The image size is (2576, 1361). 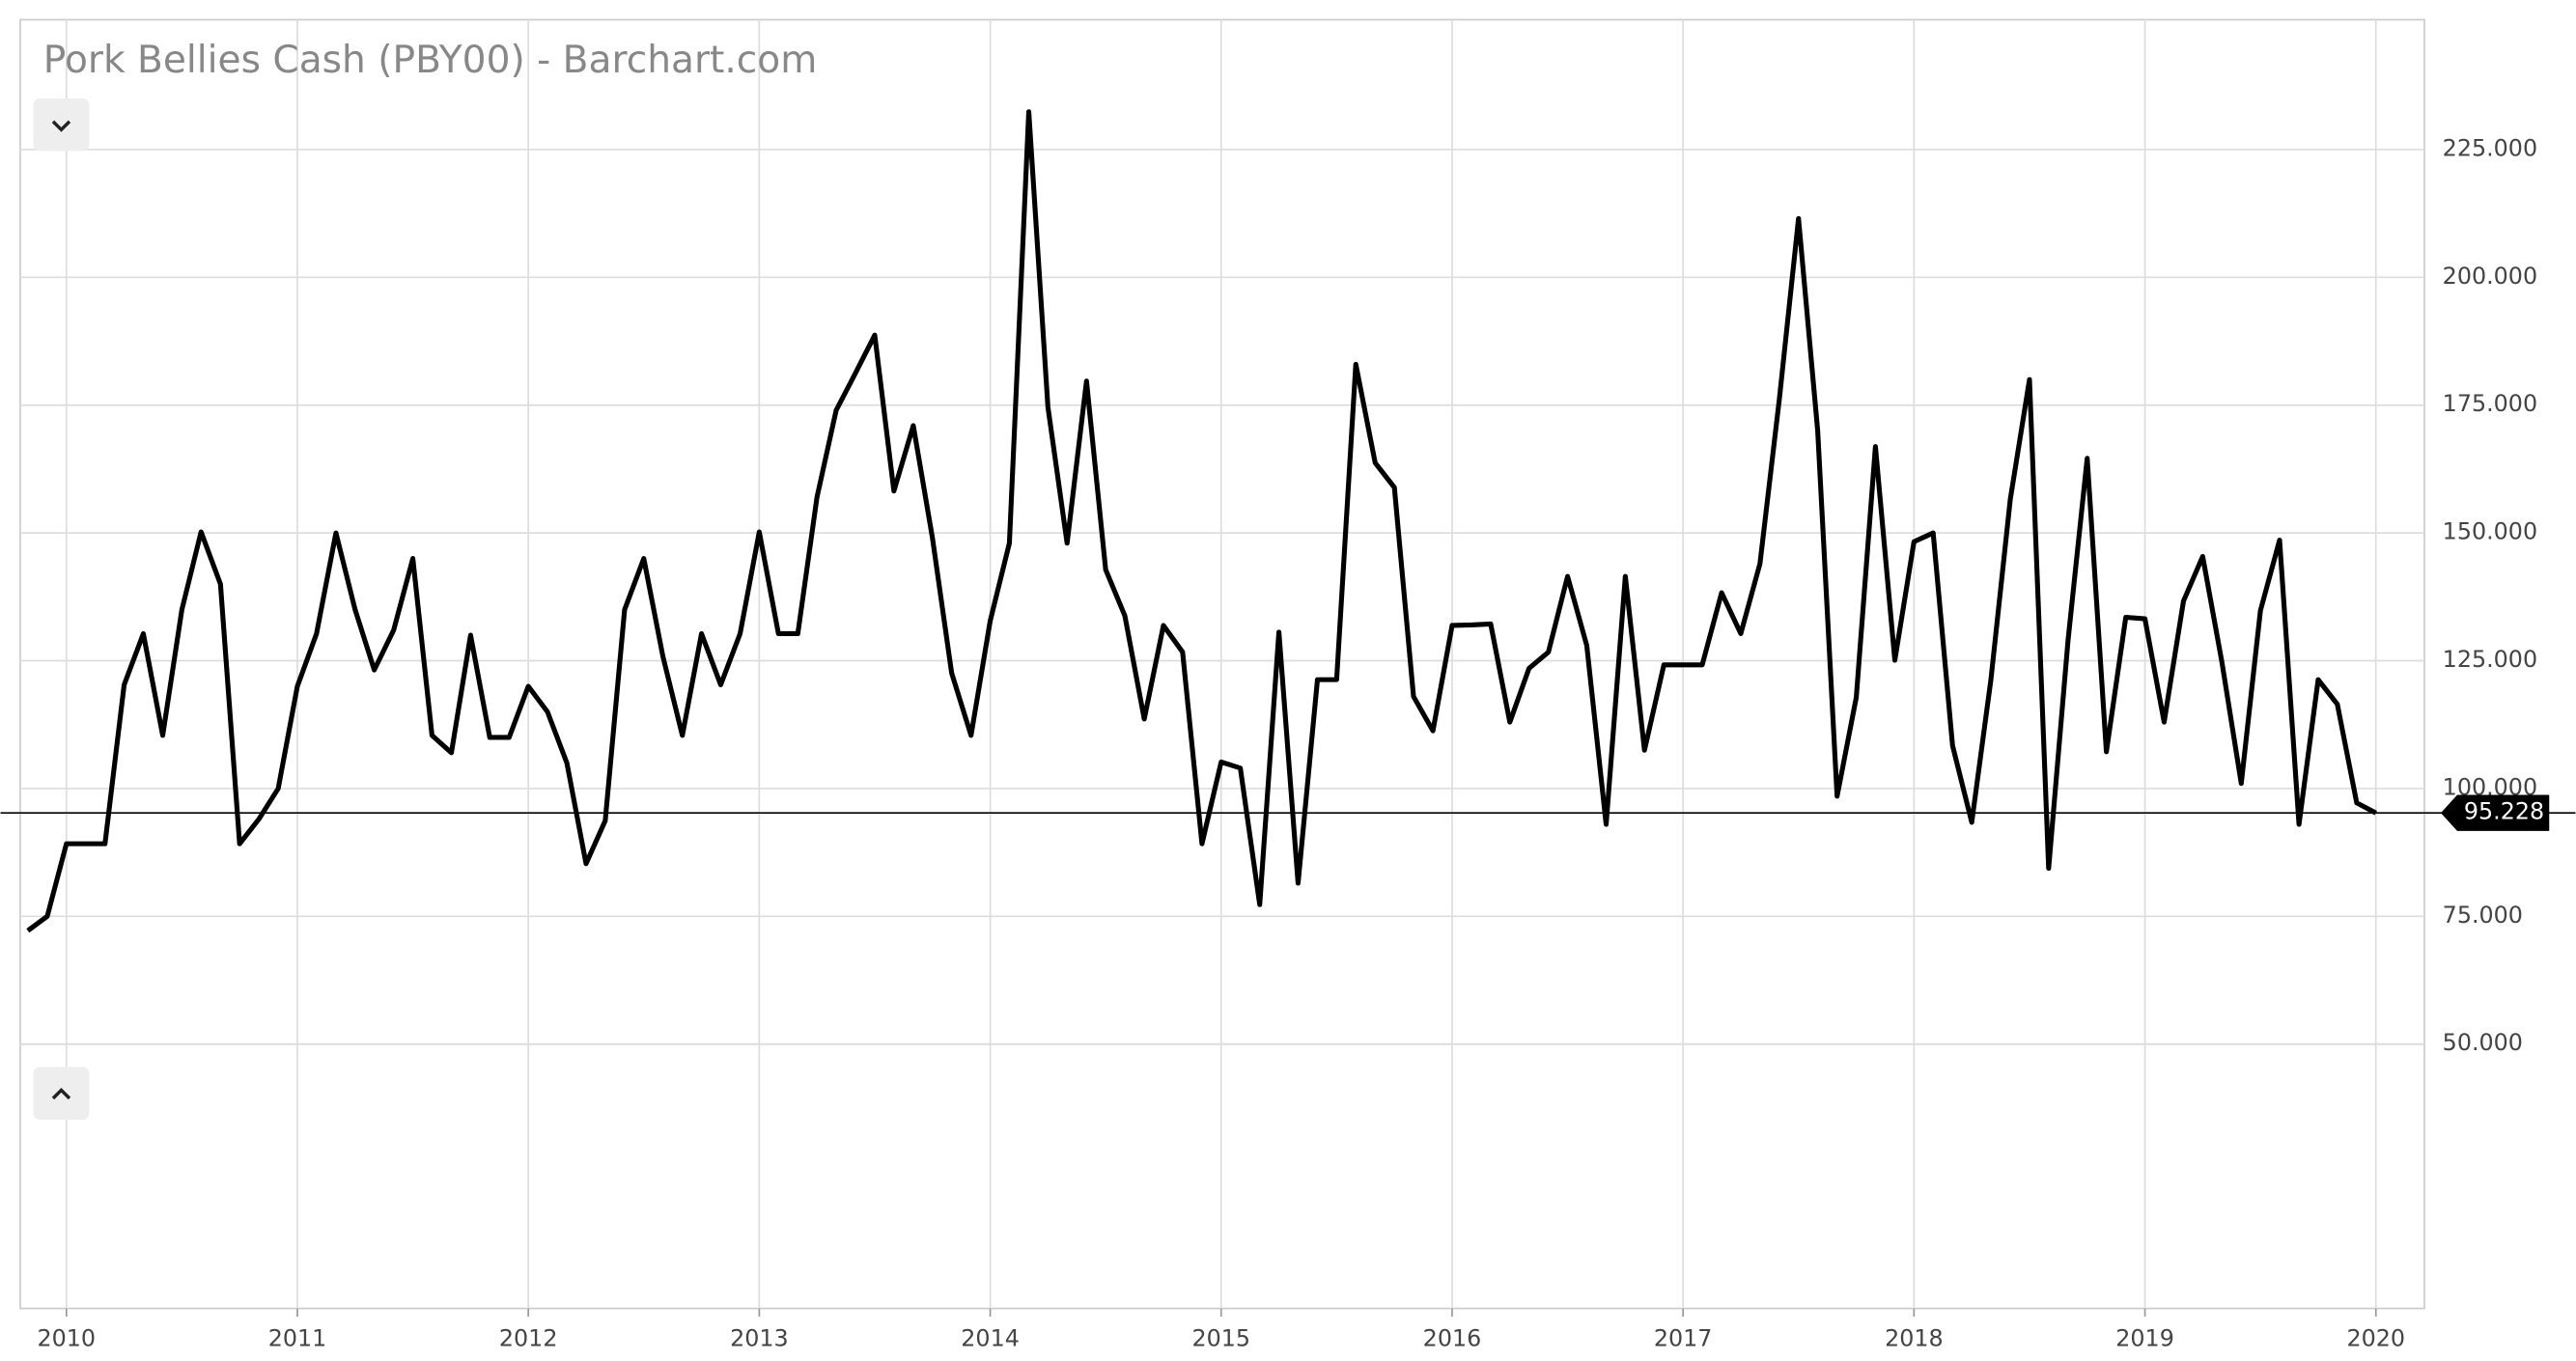 I want to click on y-tick-label: 175.000, so click(x=2490, y=403).